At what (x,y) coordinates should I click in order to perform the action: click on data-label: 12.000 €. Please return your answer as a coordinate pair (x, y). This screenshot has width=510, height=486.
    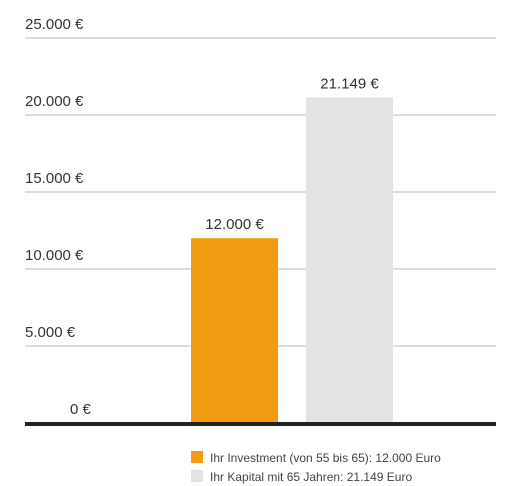
    Looking at the image, I should click on (234, 224).